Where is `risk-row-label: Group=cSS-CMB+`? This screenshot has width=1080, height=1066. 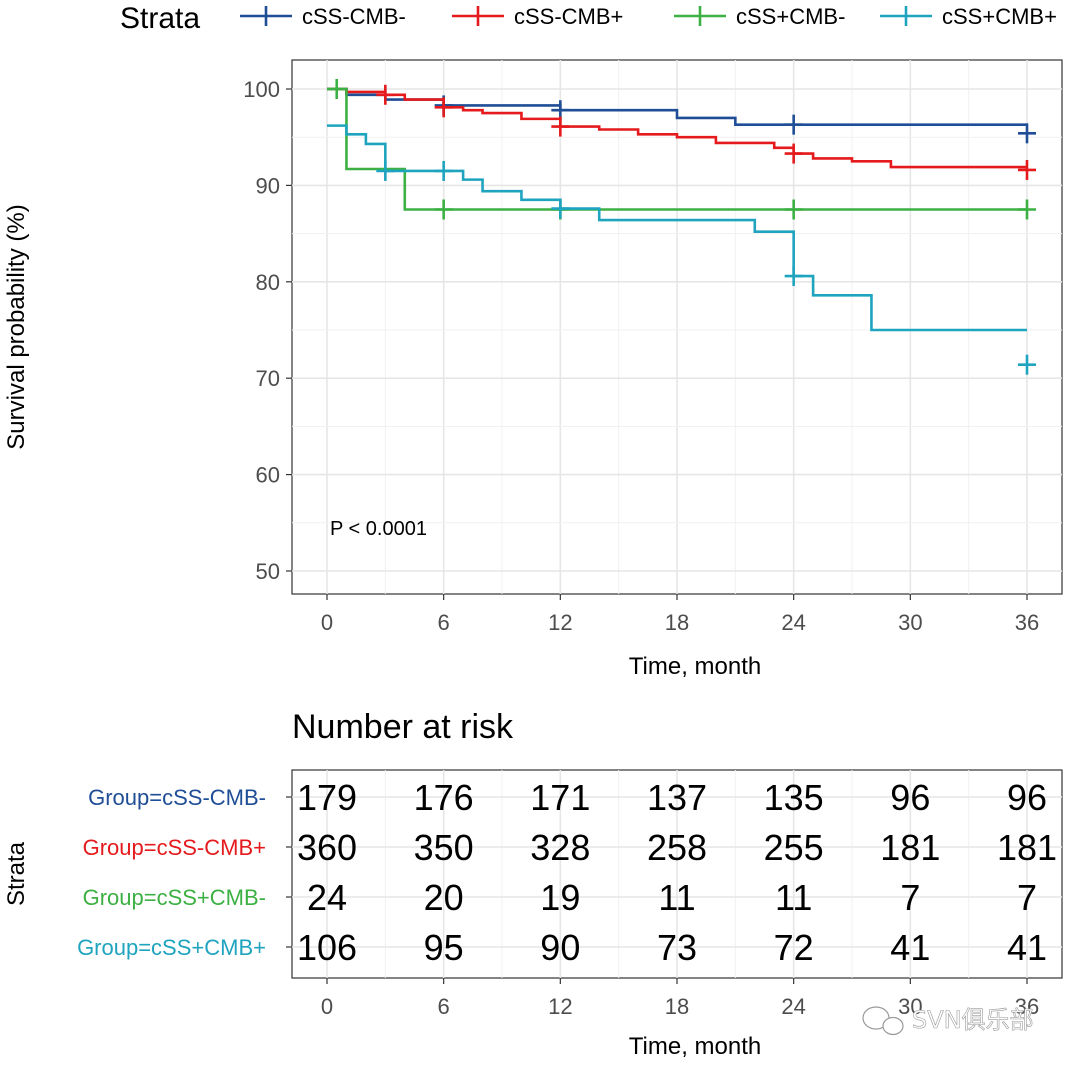
risk-row-label: Group=cSS-CMB+ is located at coordinates (174, 847).